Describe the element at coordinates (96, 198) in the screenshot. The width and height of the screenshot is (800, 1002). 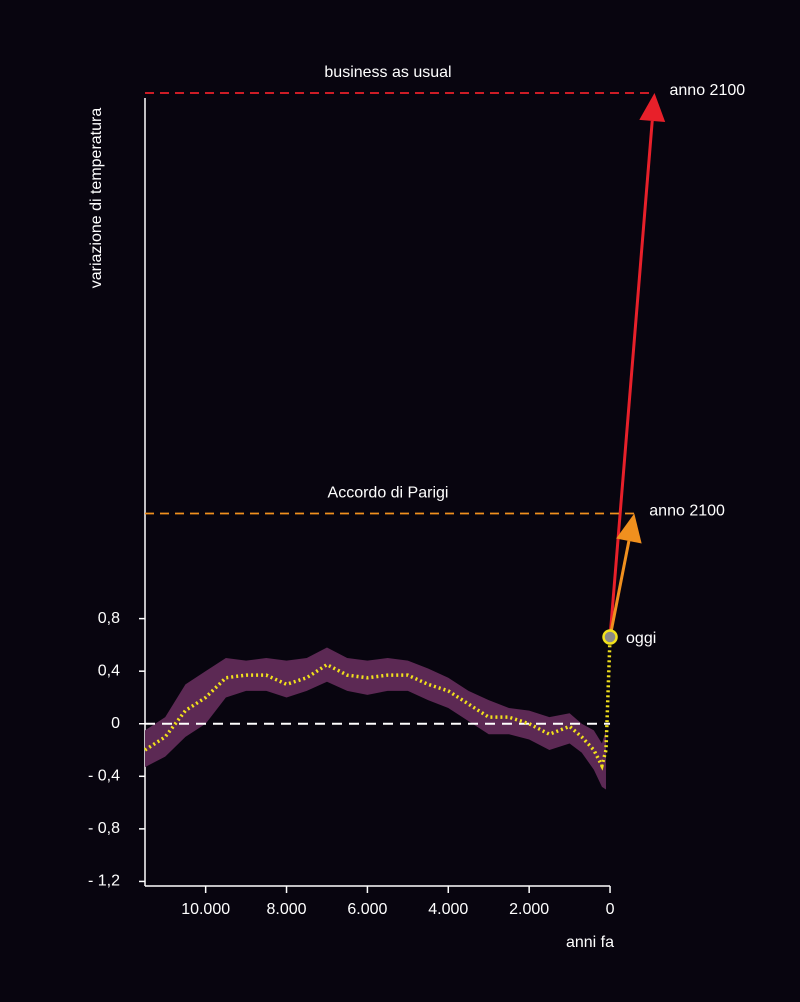
I see `y-axis-label: variazione di temperatura` at that location.